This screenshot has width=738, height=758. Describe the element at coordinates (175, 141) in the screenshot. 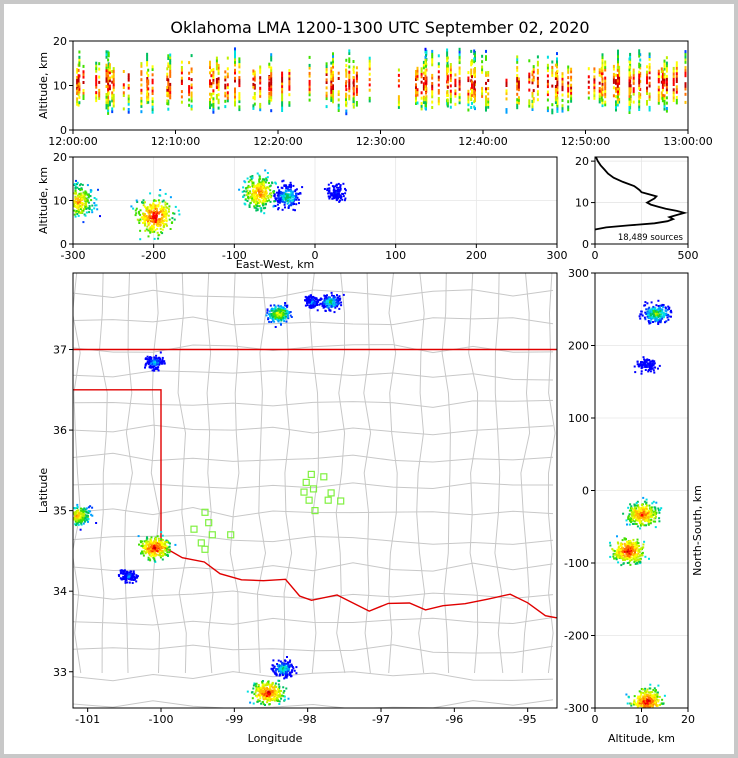

I see `x-tick-label: 12:10:00` at that location.